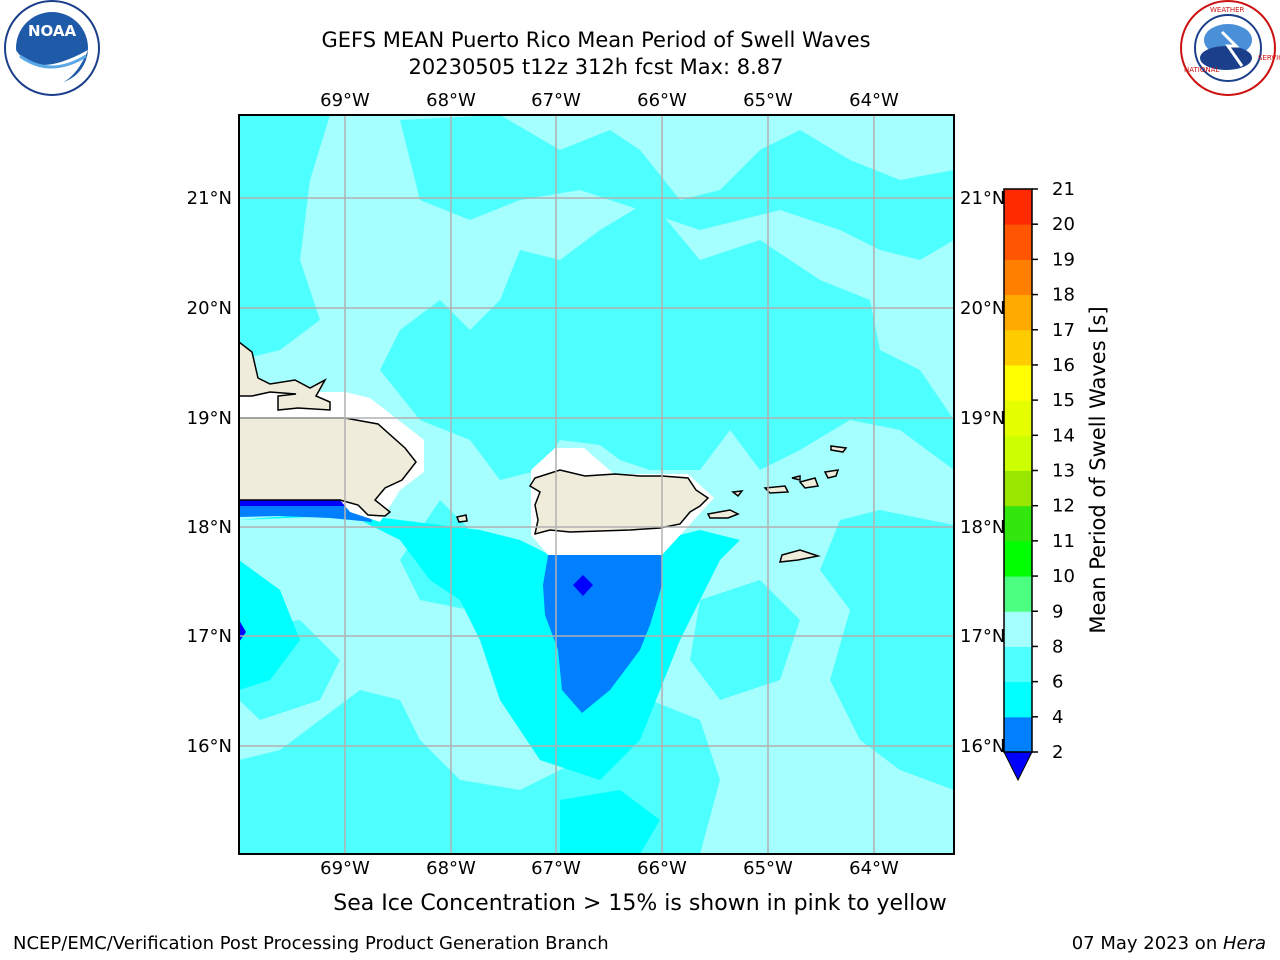 Image resolution: width=1280 pixels, height=960 pixels. What do you see at coordinates (1063, 576) in the screenshot?
I see `colorbar-tick-label: 10` at bounding box center [1063, 576].